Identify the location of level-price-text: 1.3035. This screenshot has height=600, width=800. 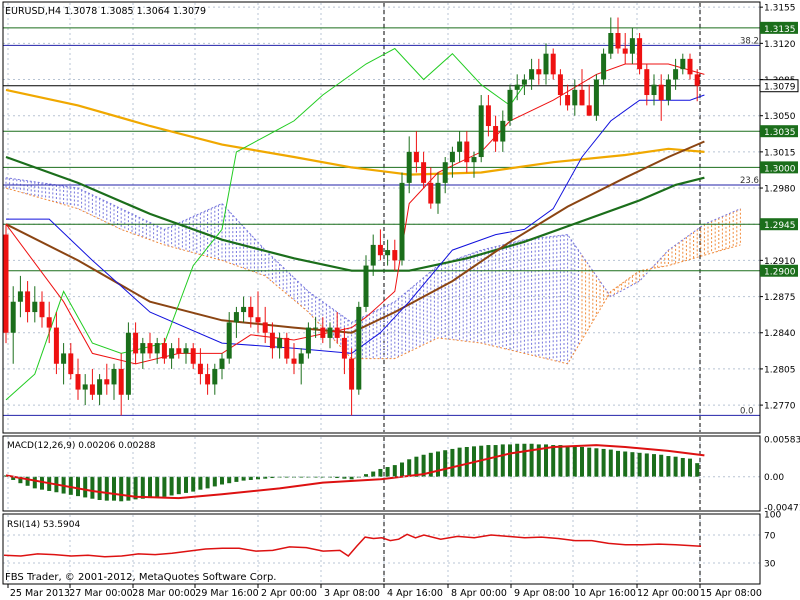
(780, 133).